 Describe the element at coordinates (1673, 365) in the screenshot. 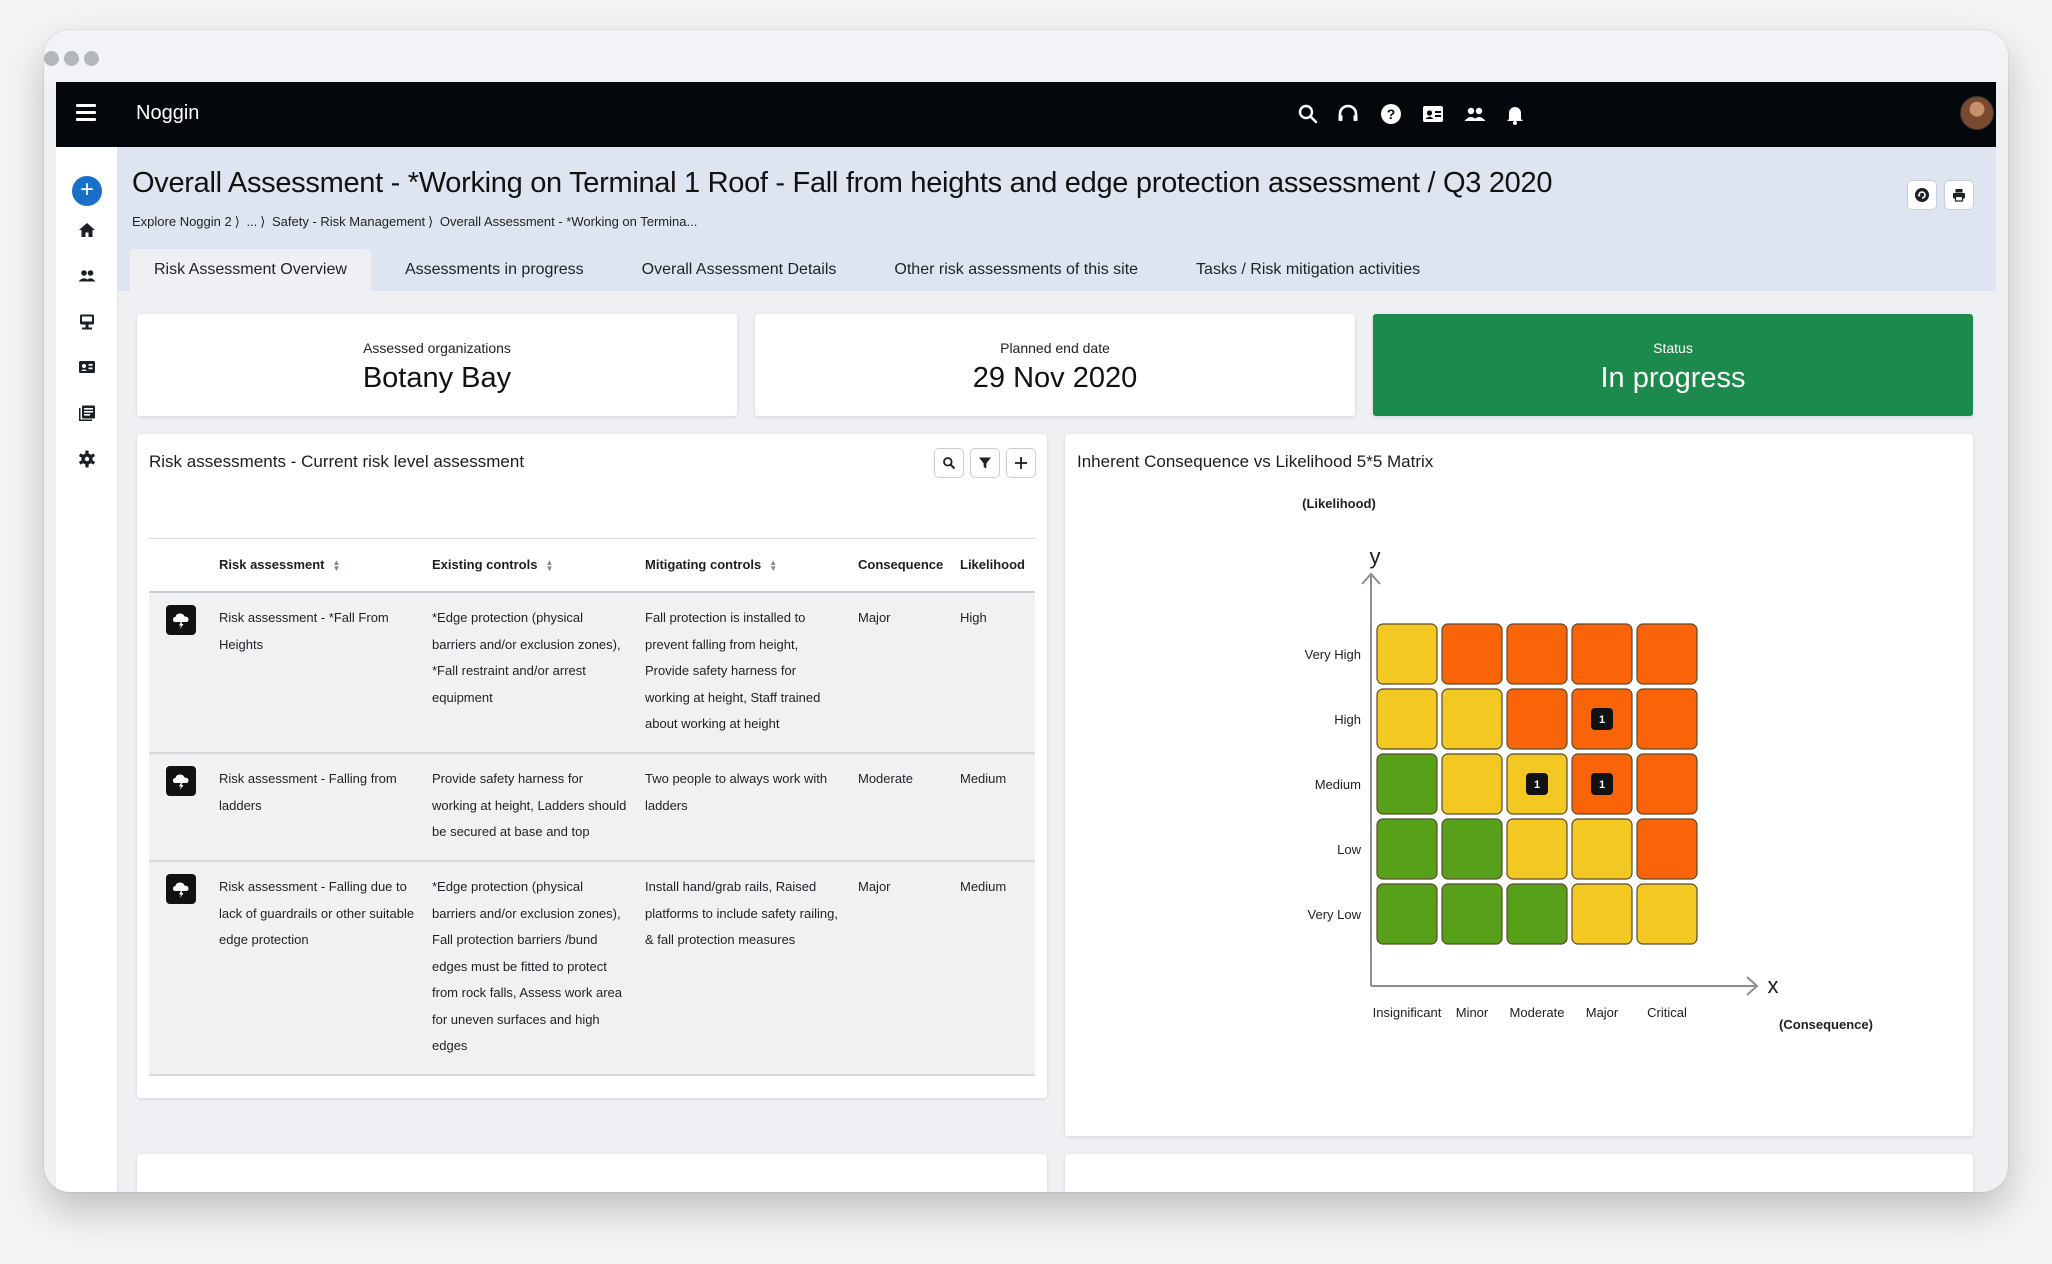

I see `status-card: Status In progress` at that location.